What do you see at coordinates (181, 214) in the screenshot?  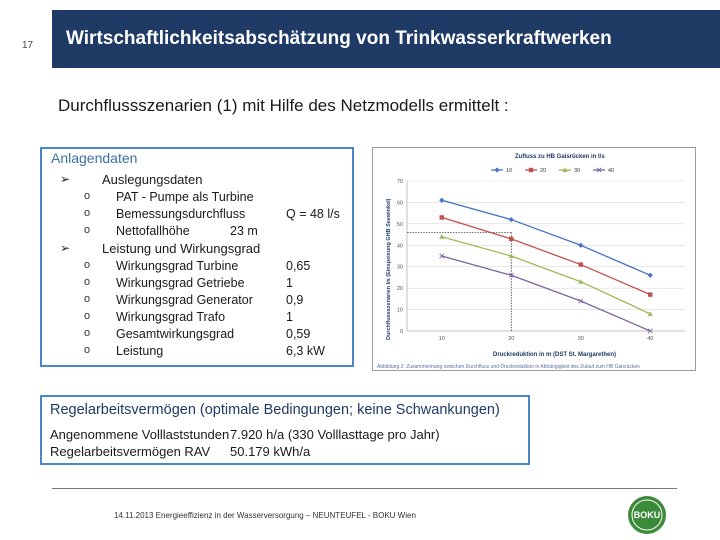 I see `item-label: Bemessungsdurchfluss` at bounding box center [181, 214].